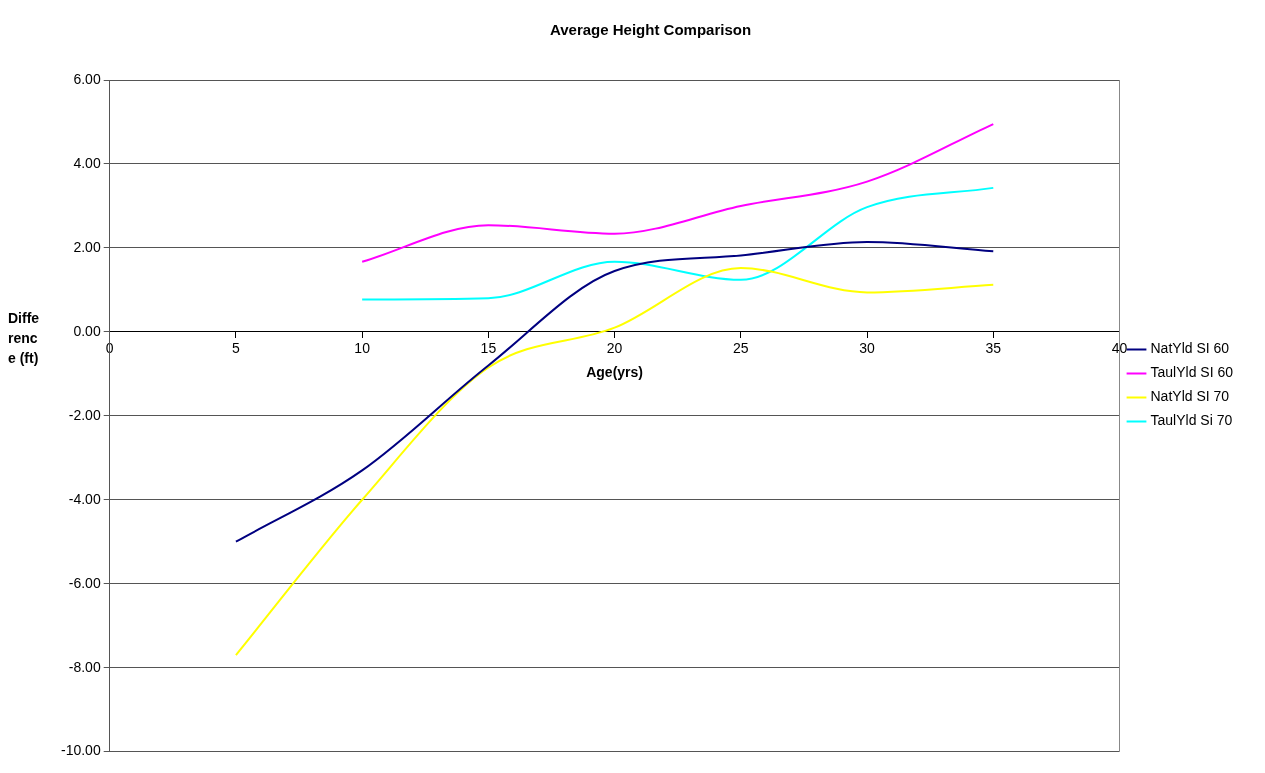 The height and width of the screenshot is (773, 1265). Describe the element at coordinates (87, 330) in the screenshot. I see `y-tick-label: 0.00` at that location.